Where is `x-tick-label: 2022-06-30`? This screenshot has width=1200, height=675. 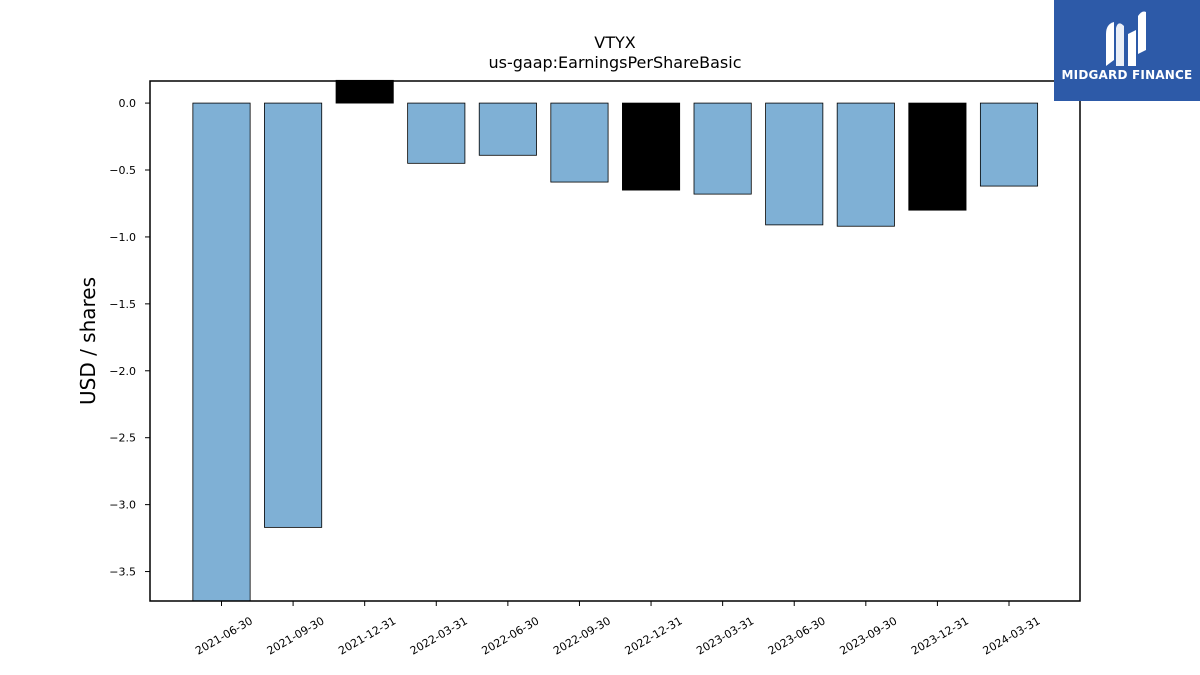
x-tick-label: 2022-06-30 is located at coordinates (510, 635).